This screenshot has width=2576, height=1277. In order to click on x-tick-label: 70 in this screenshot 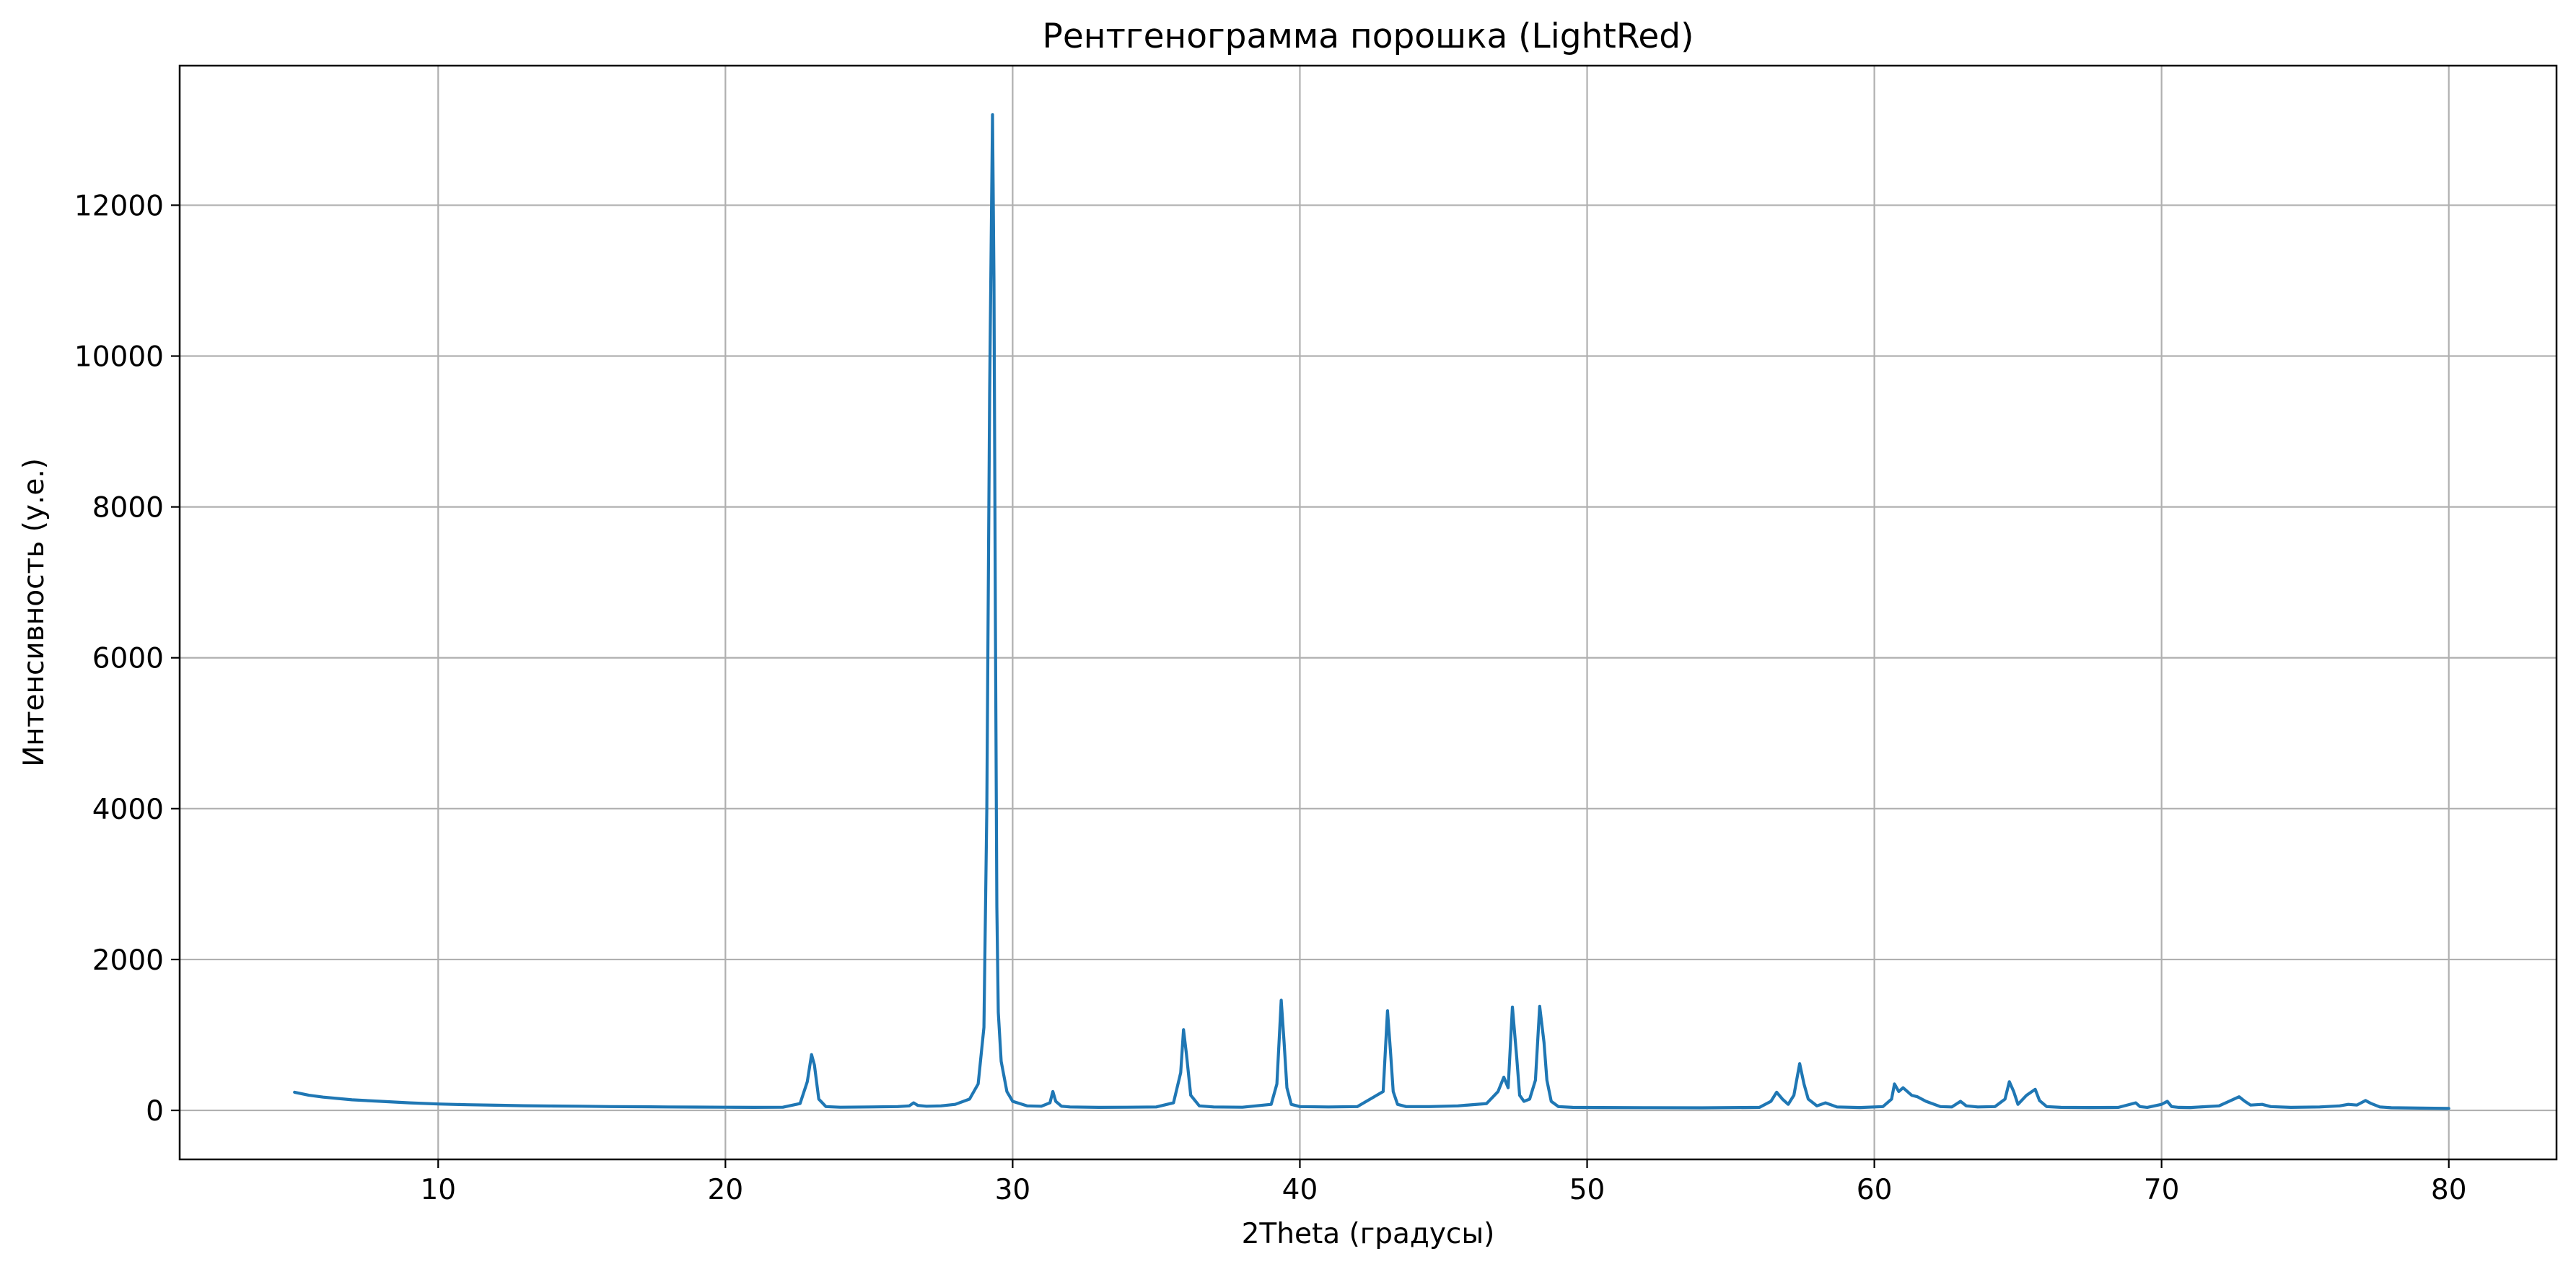, I will do `click(2162, 1190)`.